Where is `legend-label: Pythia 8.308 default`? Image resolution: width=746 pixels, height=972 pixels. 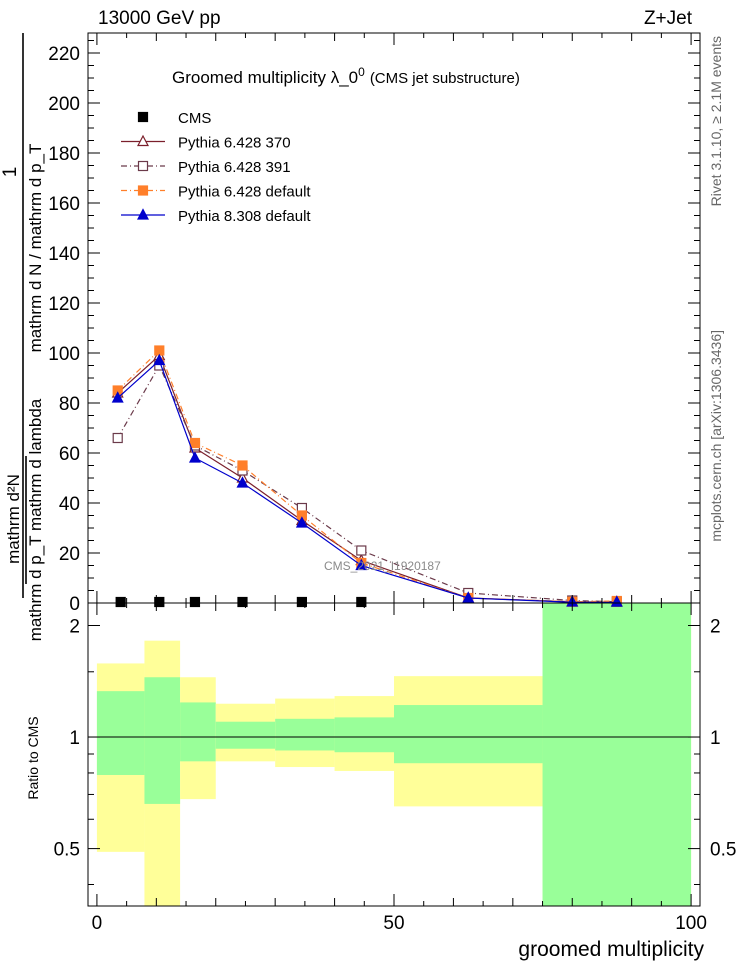 legend-label: Pythia 8.308 default is located at coordinates (244, 216).